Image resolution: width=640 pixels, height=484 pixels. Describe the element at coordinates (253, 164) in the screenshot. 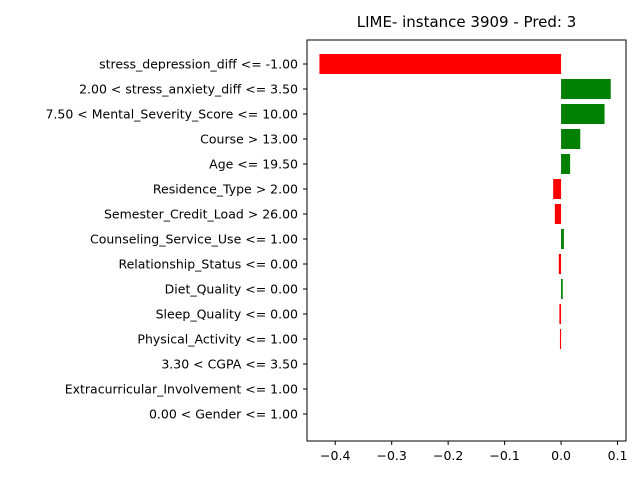

I see `y-tick-label-4: Age <= 19.50` at that location.